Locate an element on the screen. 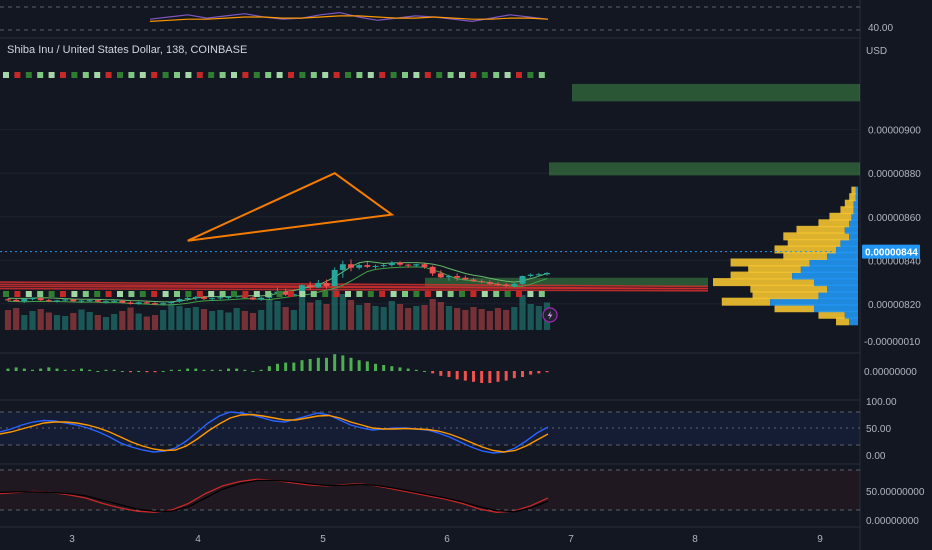 Image resolution: width=932 pixels, height=550 pixels. x-tick-label: 7 is located at coordinates (571, 539).